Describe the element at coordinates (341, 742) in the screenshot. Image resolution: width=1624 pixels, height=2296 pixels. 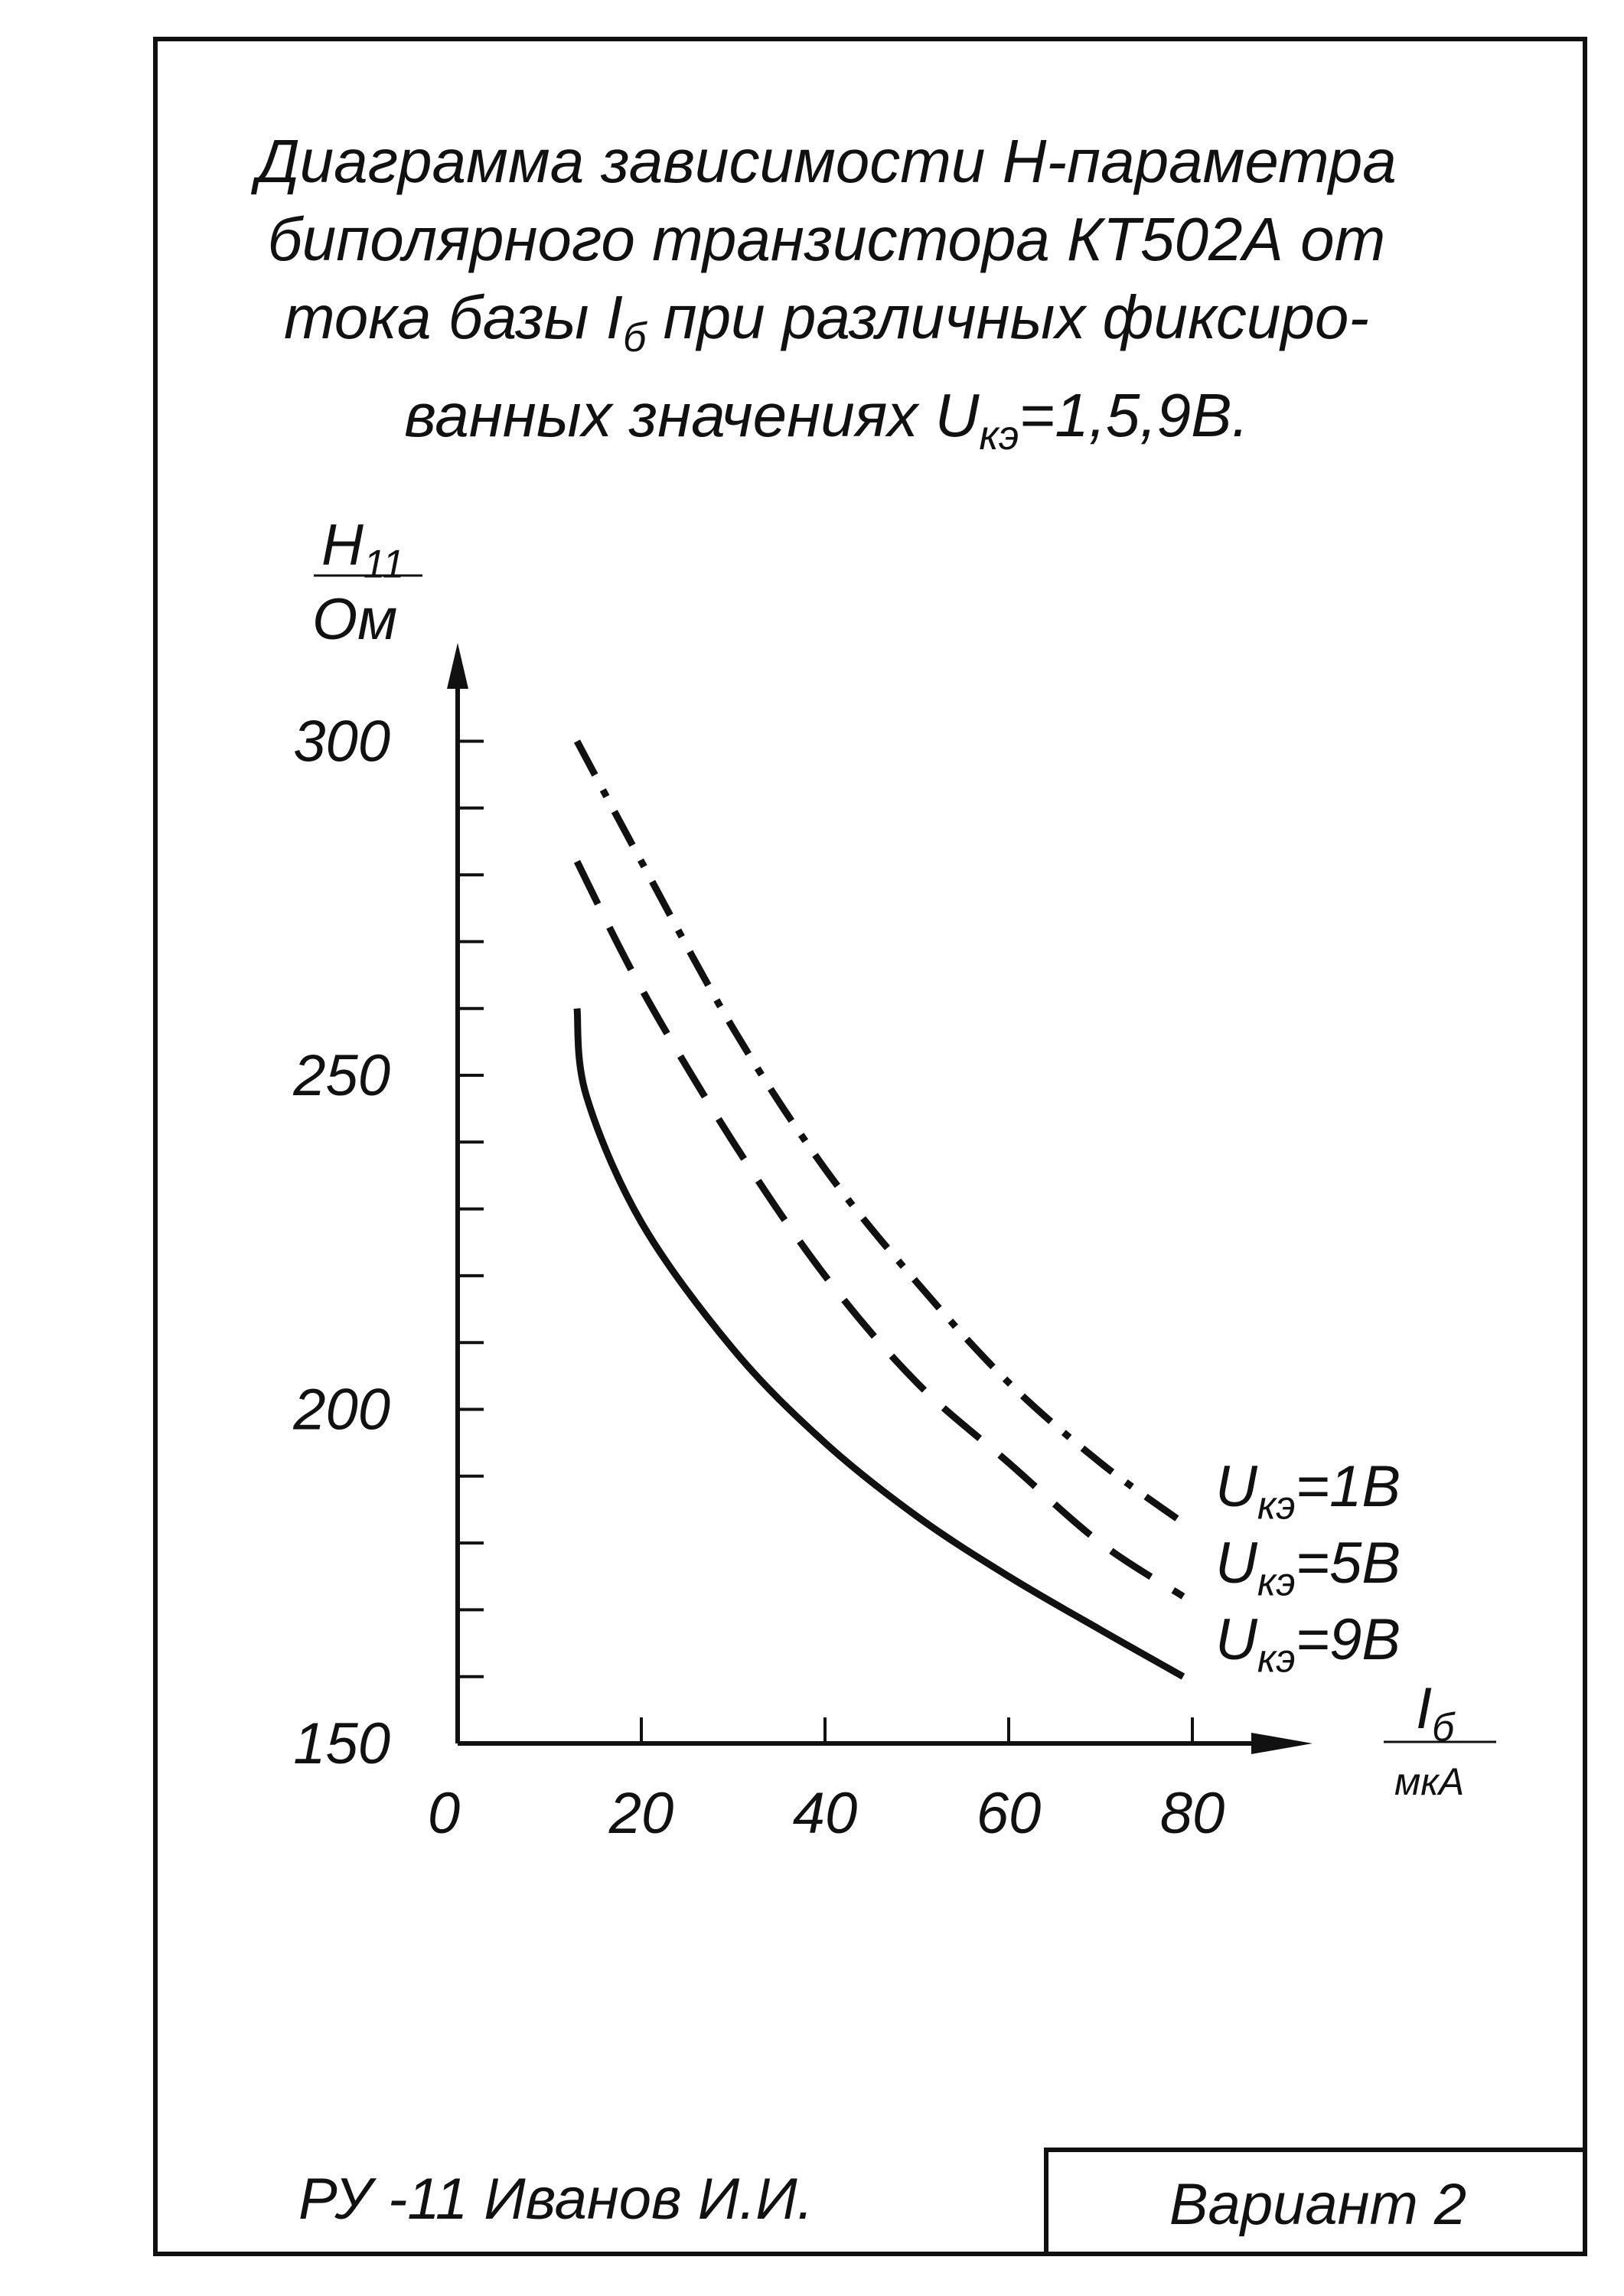
I see `y-tick-label: 300` at that location.